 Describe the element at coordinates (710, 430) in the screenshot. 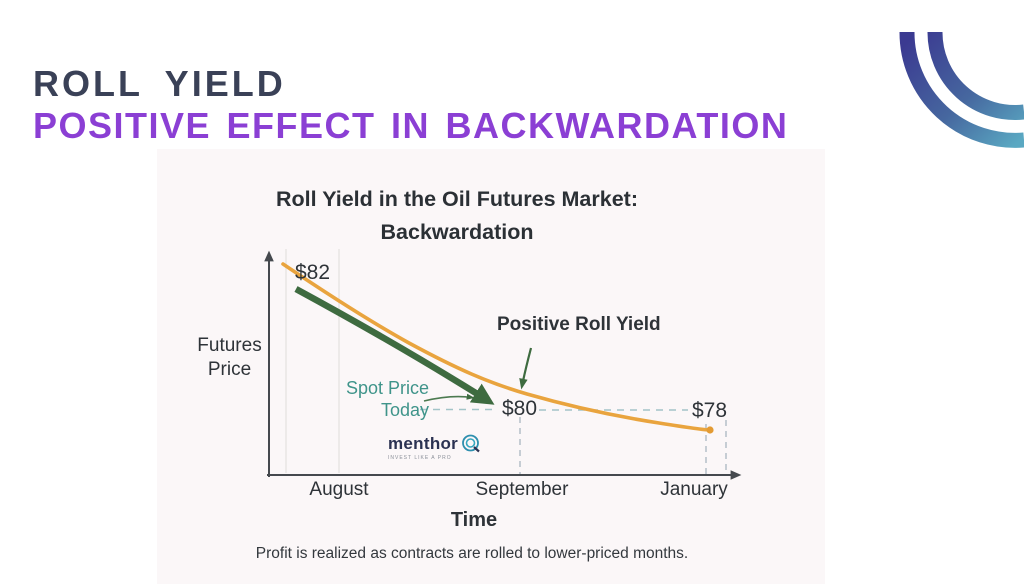

I see `curve-end-dot` at that location.